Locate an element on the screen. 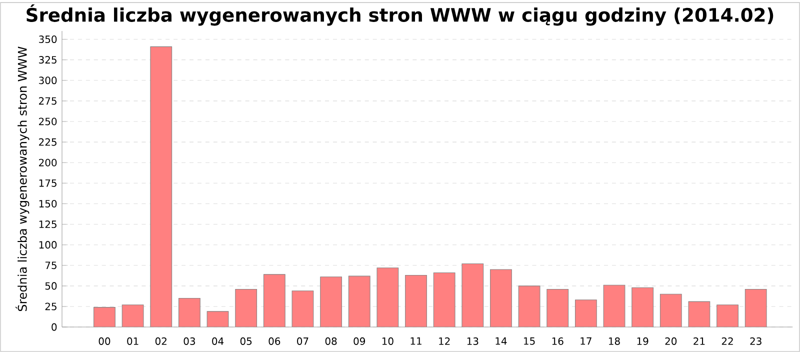  x-tick-label: 02 is located at coordinates (160, 341).